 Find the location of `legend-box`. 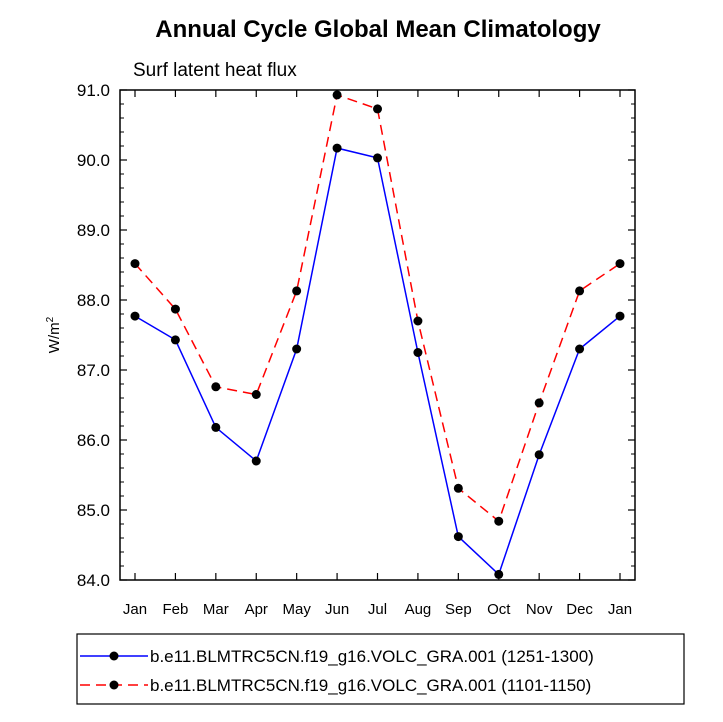

legend-box is located at coordinates (380, 669).